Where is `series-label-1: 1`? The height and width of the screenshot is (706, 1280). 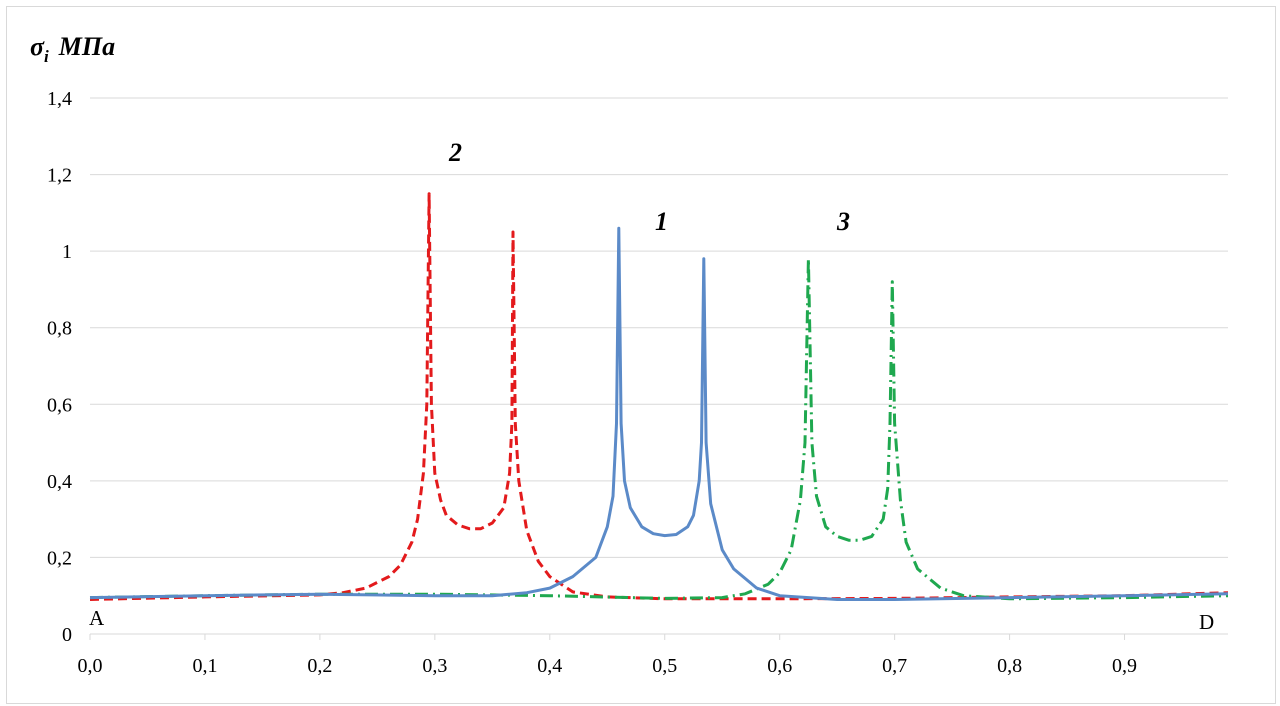
series-label-1: 1 is located at coordinates (661, 221).